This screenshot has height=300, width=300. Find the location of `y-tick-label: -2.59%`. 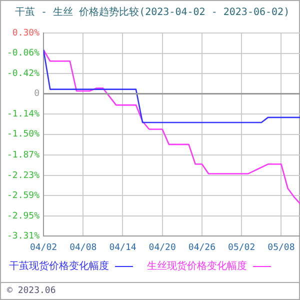

y-tick-label: -2.59% is located at coordinates (23, 196).